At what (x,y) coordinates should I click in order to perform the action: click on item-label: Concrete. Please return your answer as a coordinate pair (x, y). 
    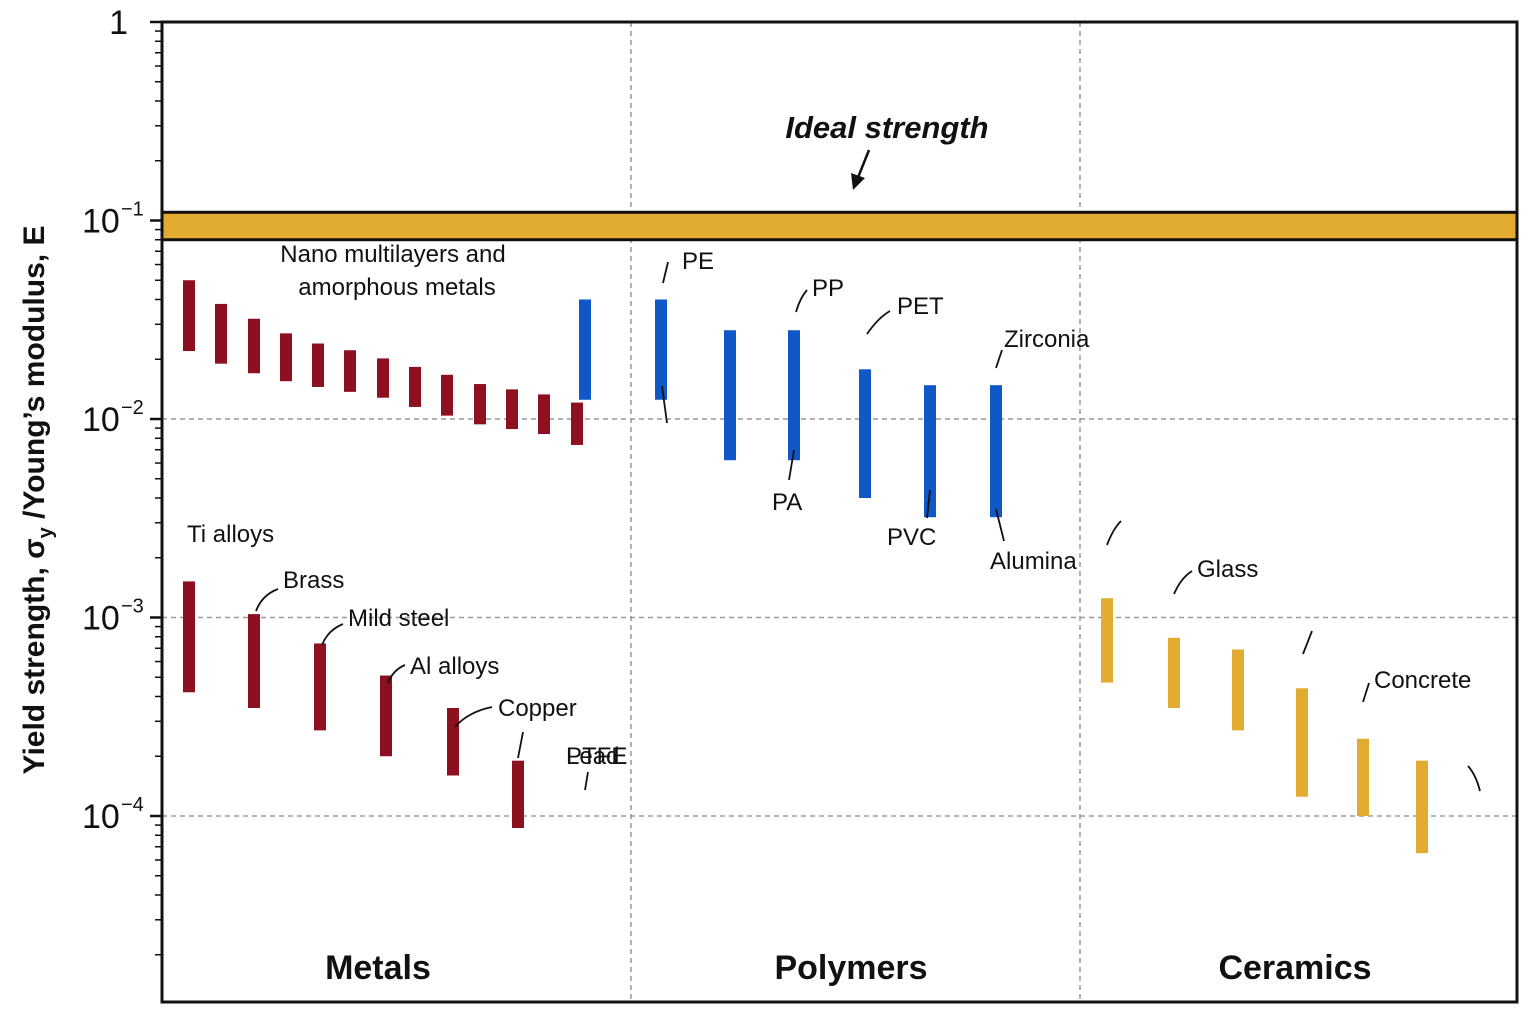
    Looking at the image, I should click on (1422, 680).